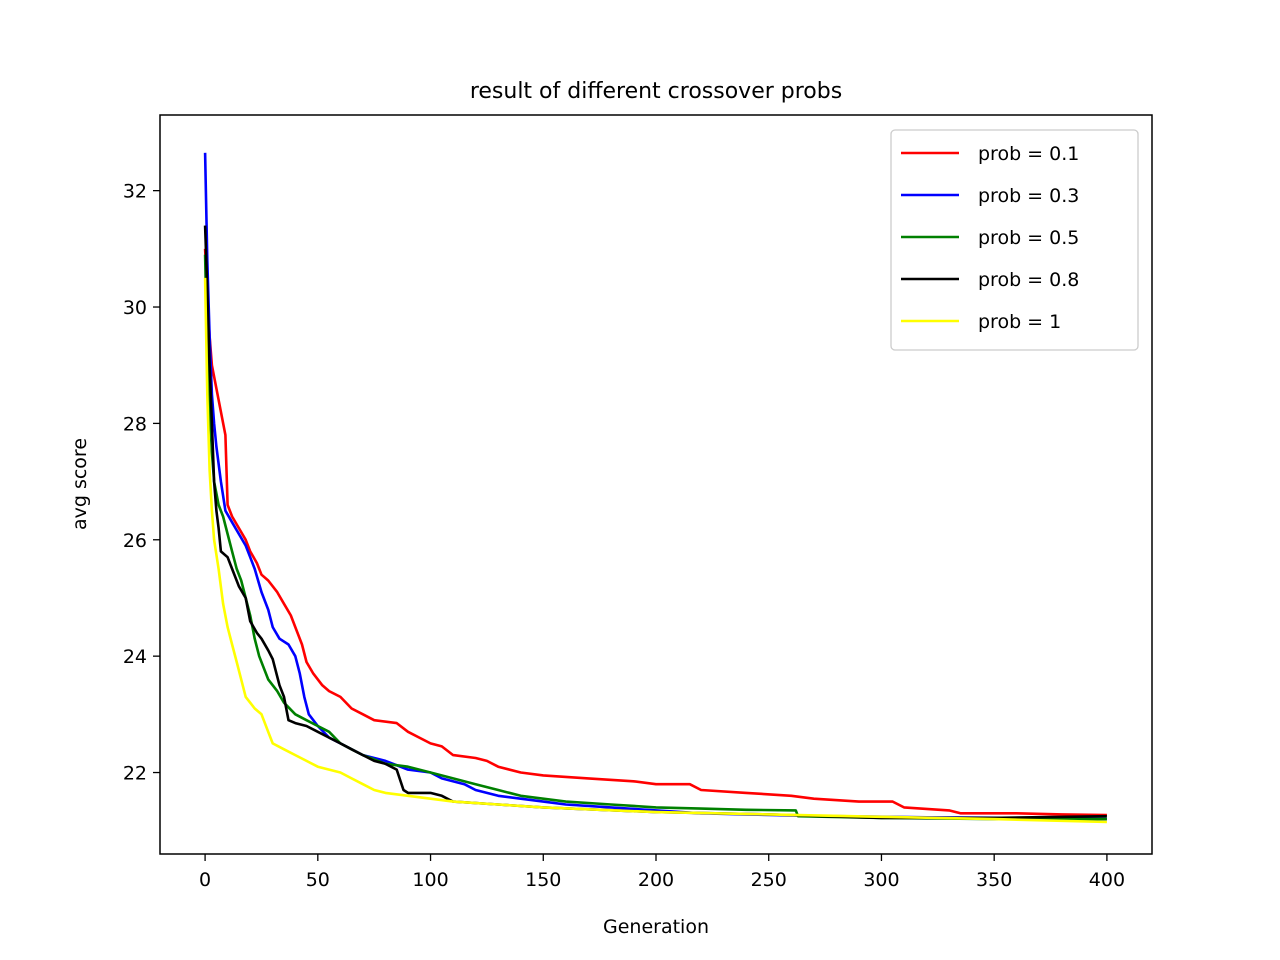  What do you see at coordinates (135, 774) in the screenshot?
I see `y-tick-label: 22` at bounding box center [135, 774].